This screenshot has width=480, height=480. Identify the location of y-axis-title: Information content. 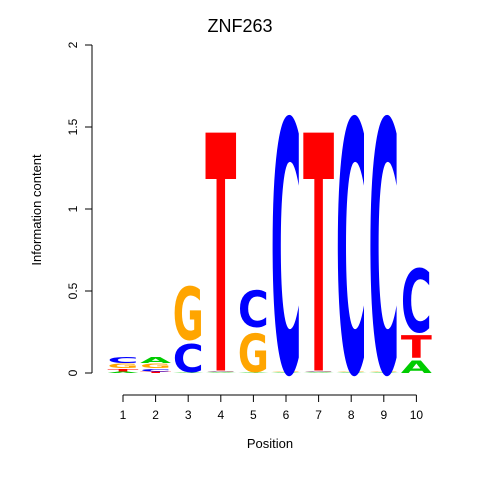
(36, 210).